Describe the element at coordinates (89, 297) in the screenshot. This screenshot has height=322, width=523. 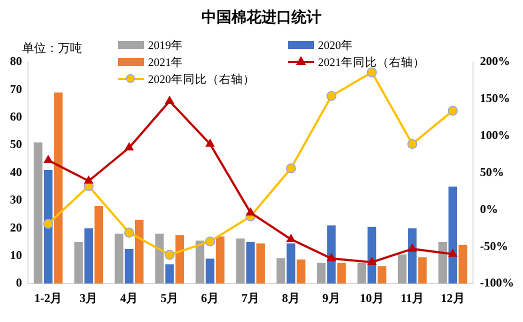
I see `x-tick-label: 3月` at that location.